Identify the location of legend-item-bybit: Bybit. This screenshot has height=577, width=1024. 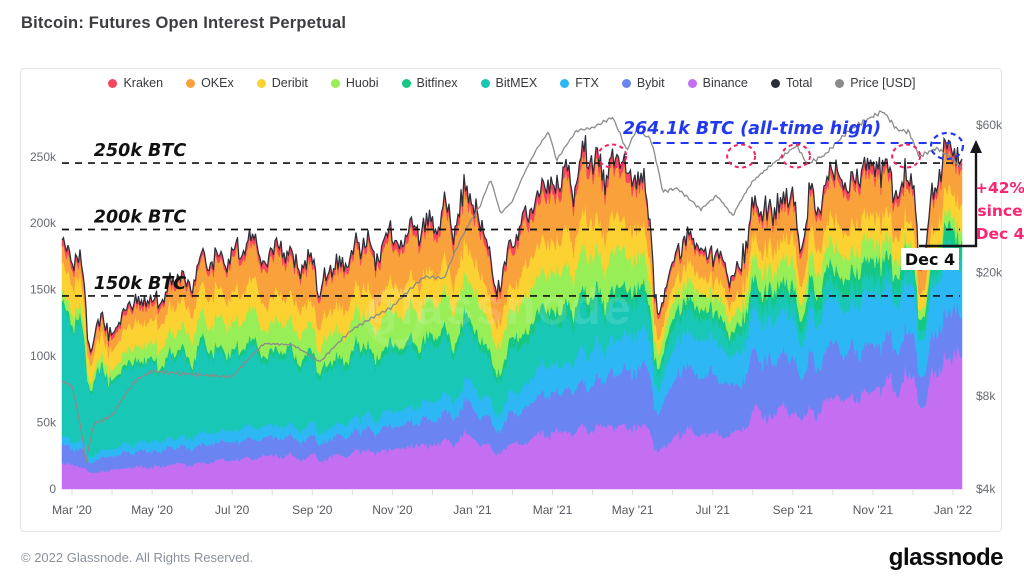
(643, 83).